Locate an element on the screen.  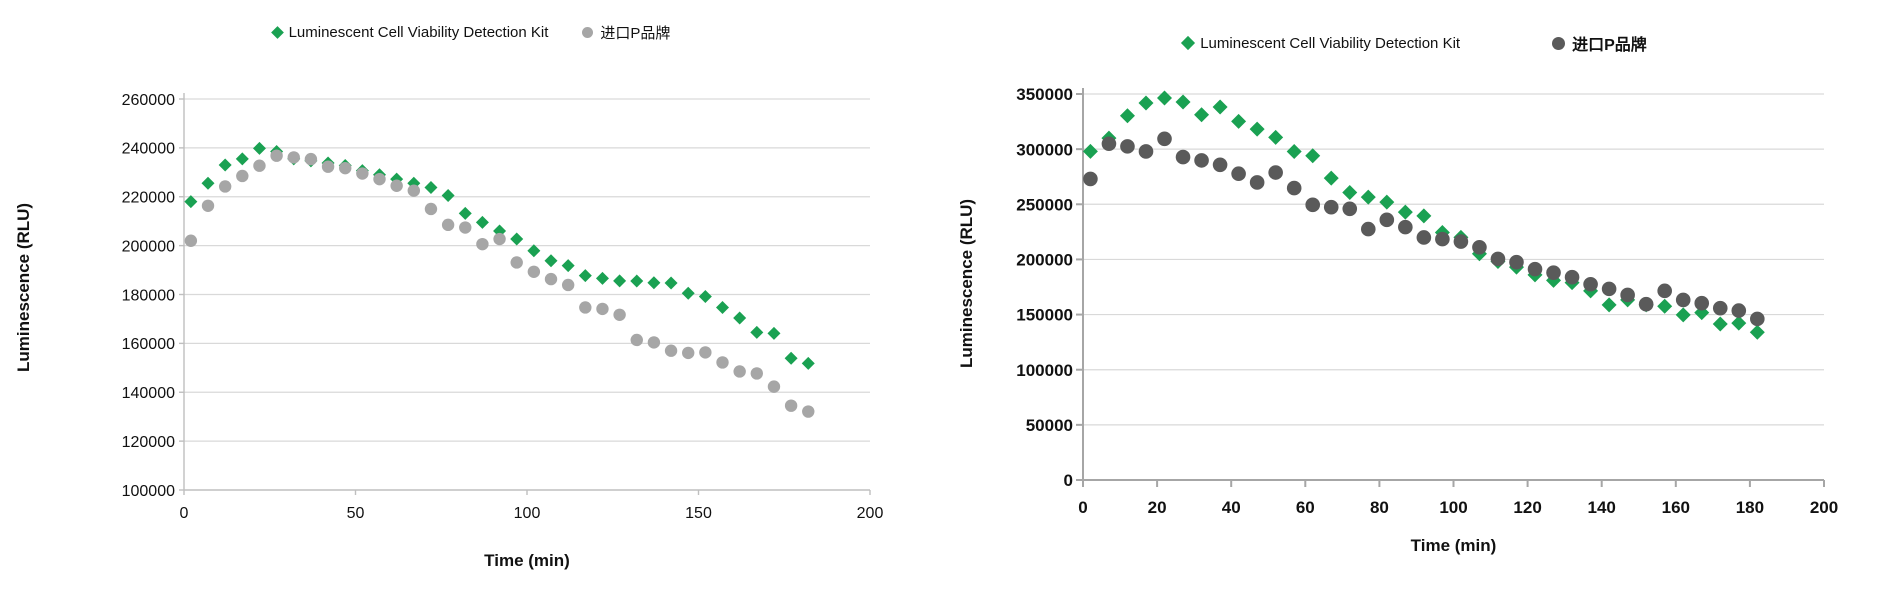
svg-text: 300000 is located at coordinates (1044, 149).